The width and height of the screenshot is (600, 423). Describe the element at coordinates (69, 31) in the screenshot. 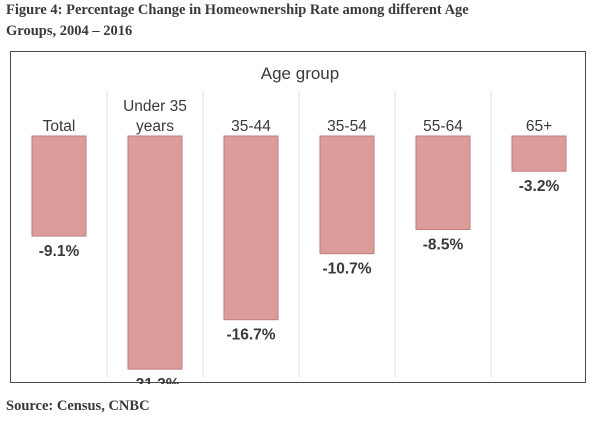

I see `figure-caption-line-2: Groups, 2004 – 2016` at that location.